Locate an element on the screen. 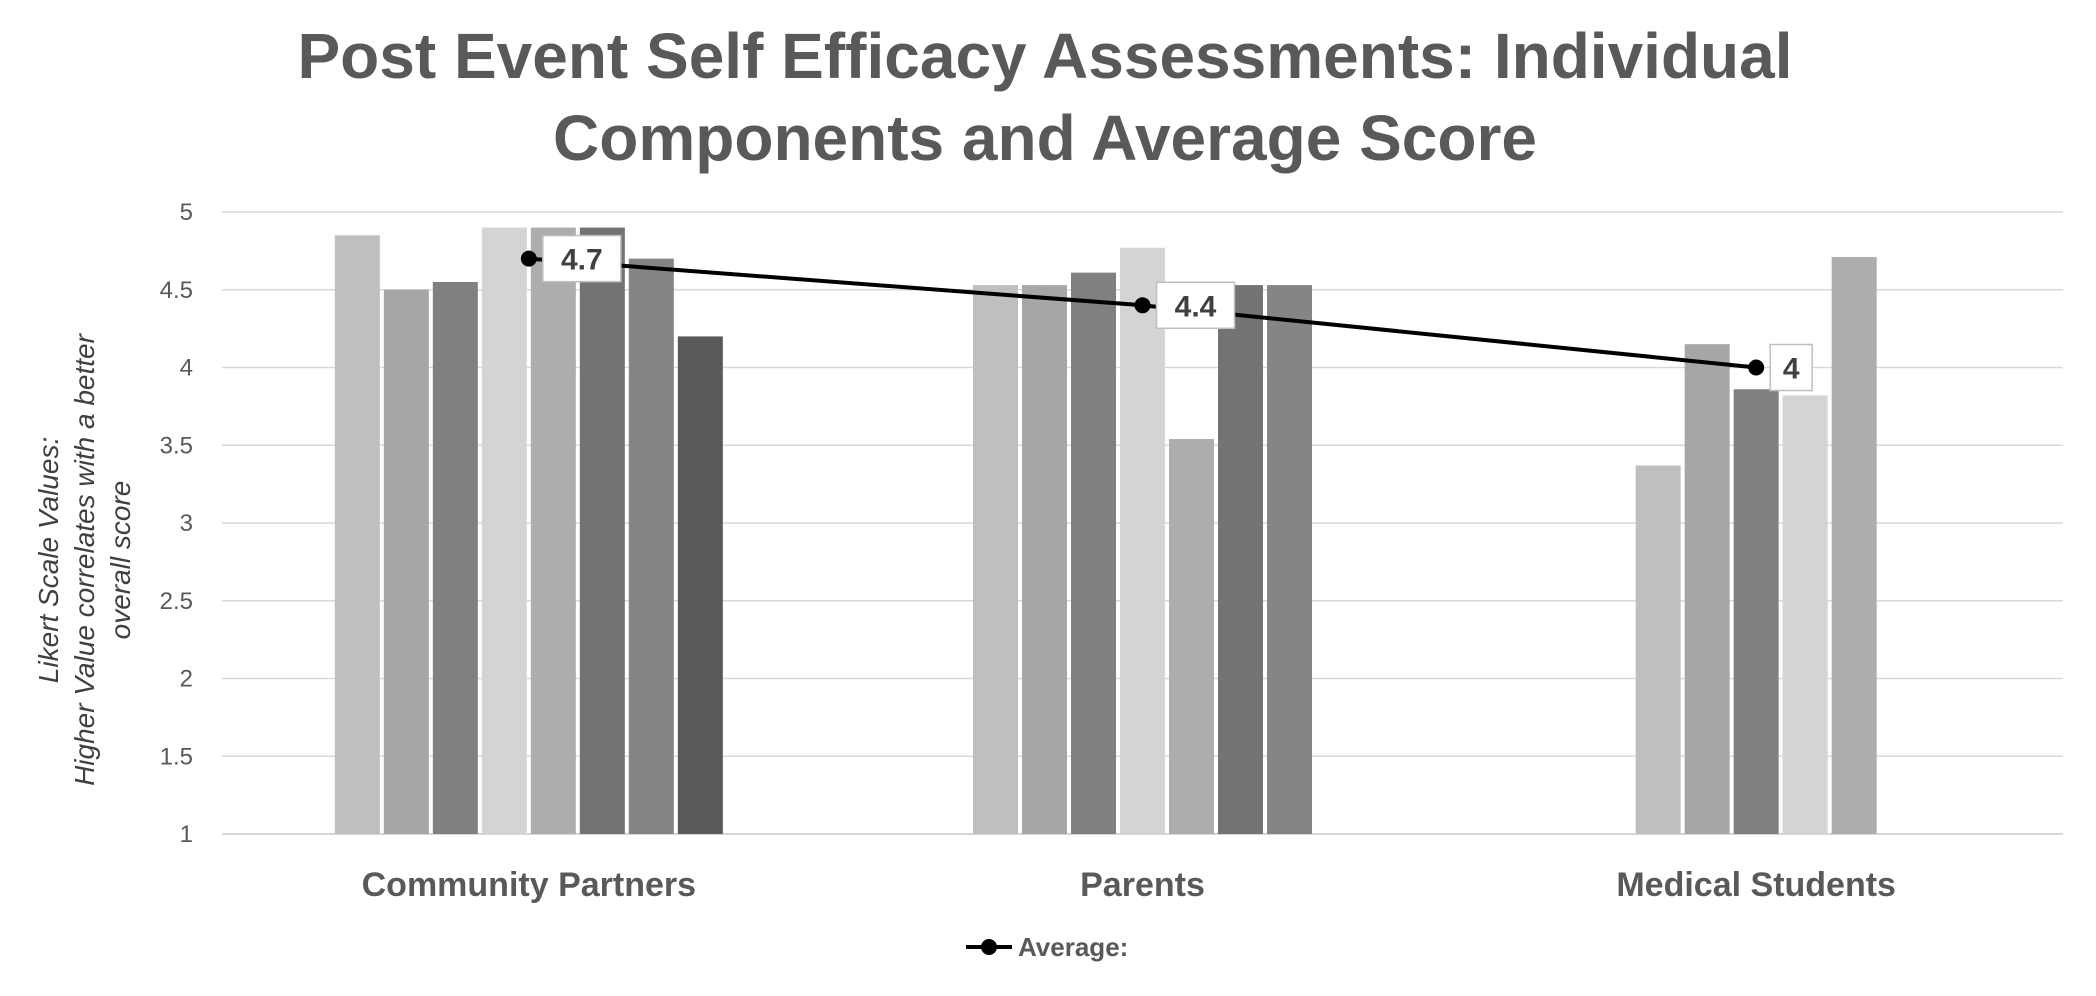 The height and width of the screenshot is (996, 2096). y-tick-label: 4 is located at coordinates (186, 368).